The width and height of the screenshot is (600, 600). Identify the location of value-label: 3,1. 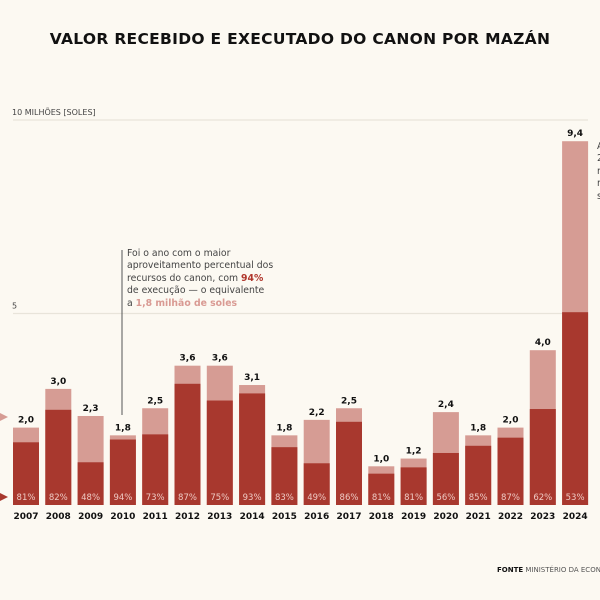
(252, 378).